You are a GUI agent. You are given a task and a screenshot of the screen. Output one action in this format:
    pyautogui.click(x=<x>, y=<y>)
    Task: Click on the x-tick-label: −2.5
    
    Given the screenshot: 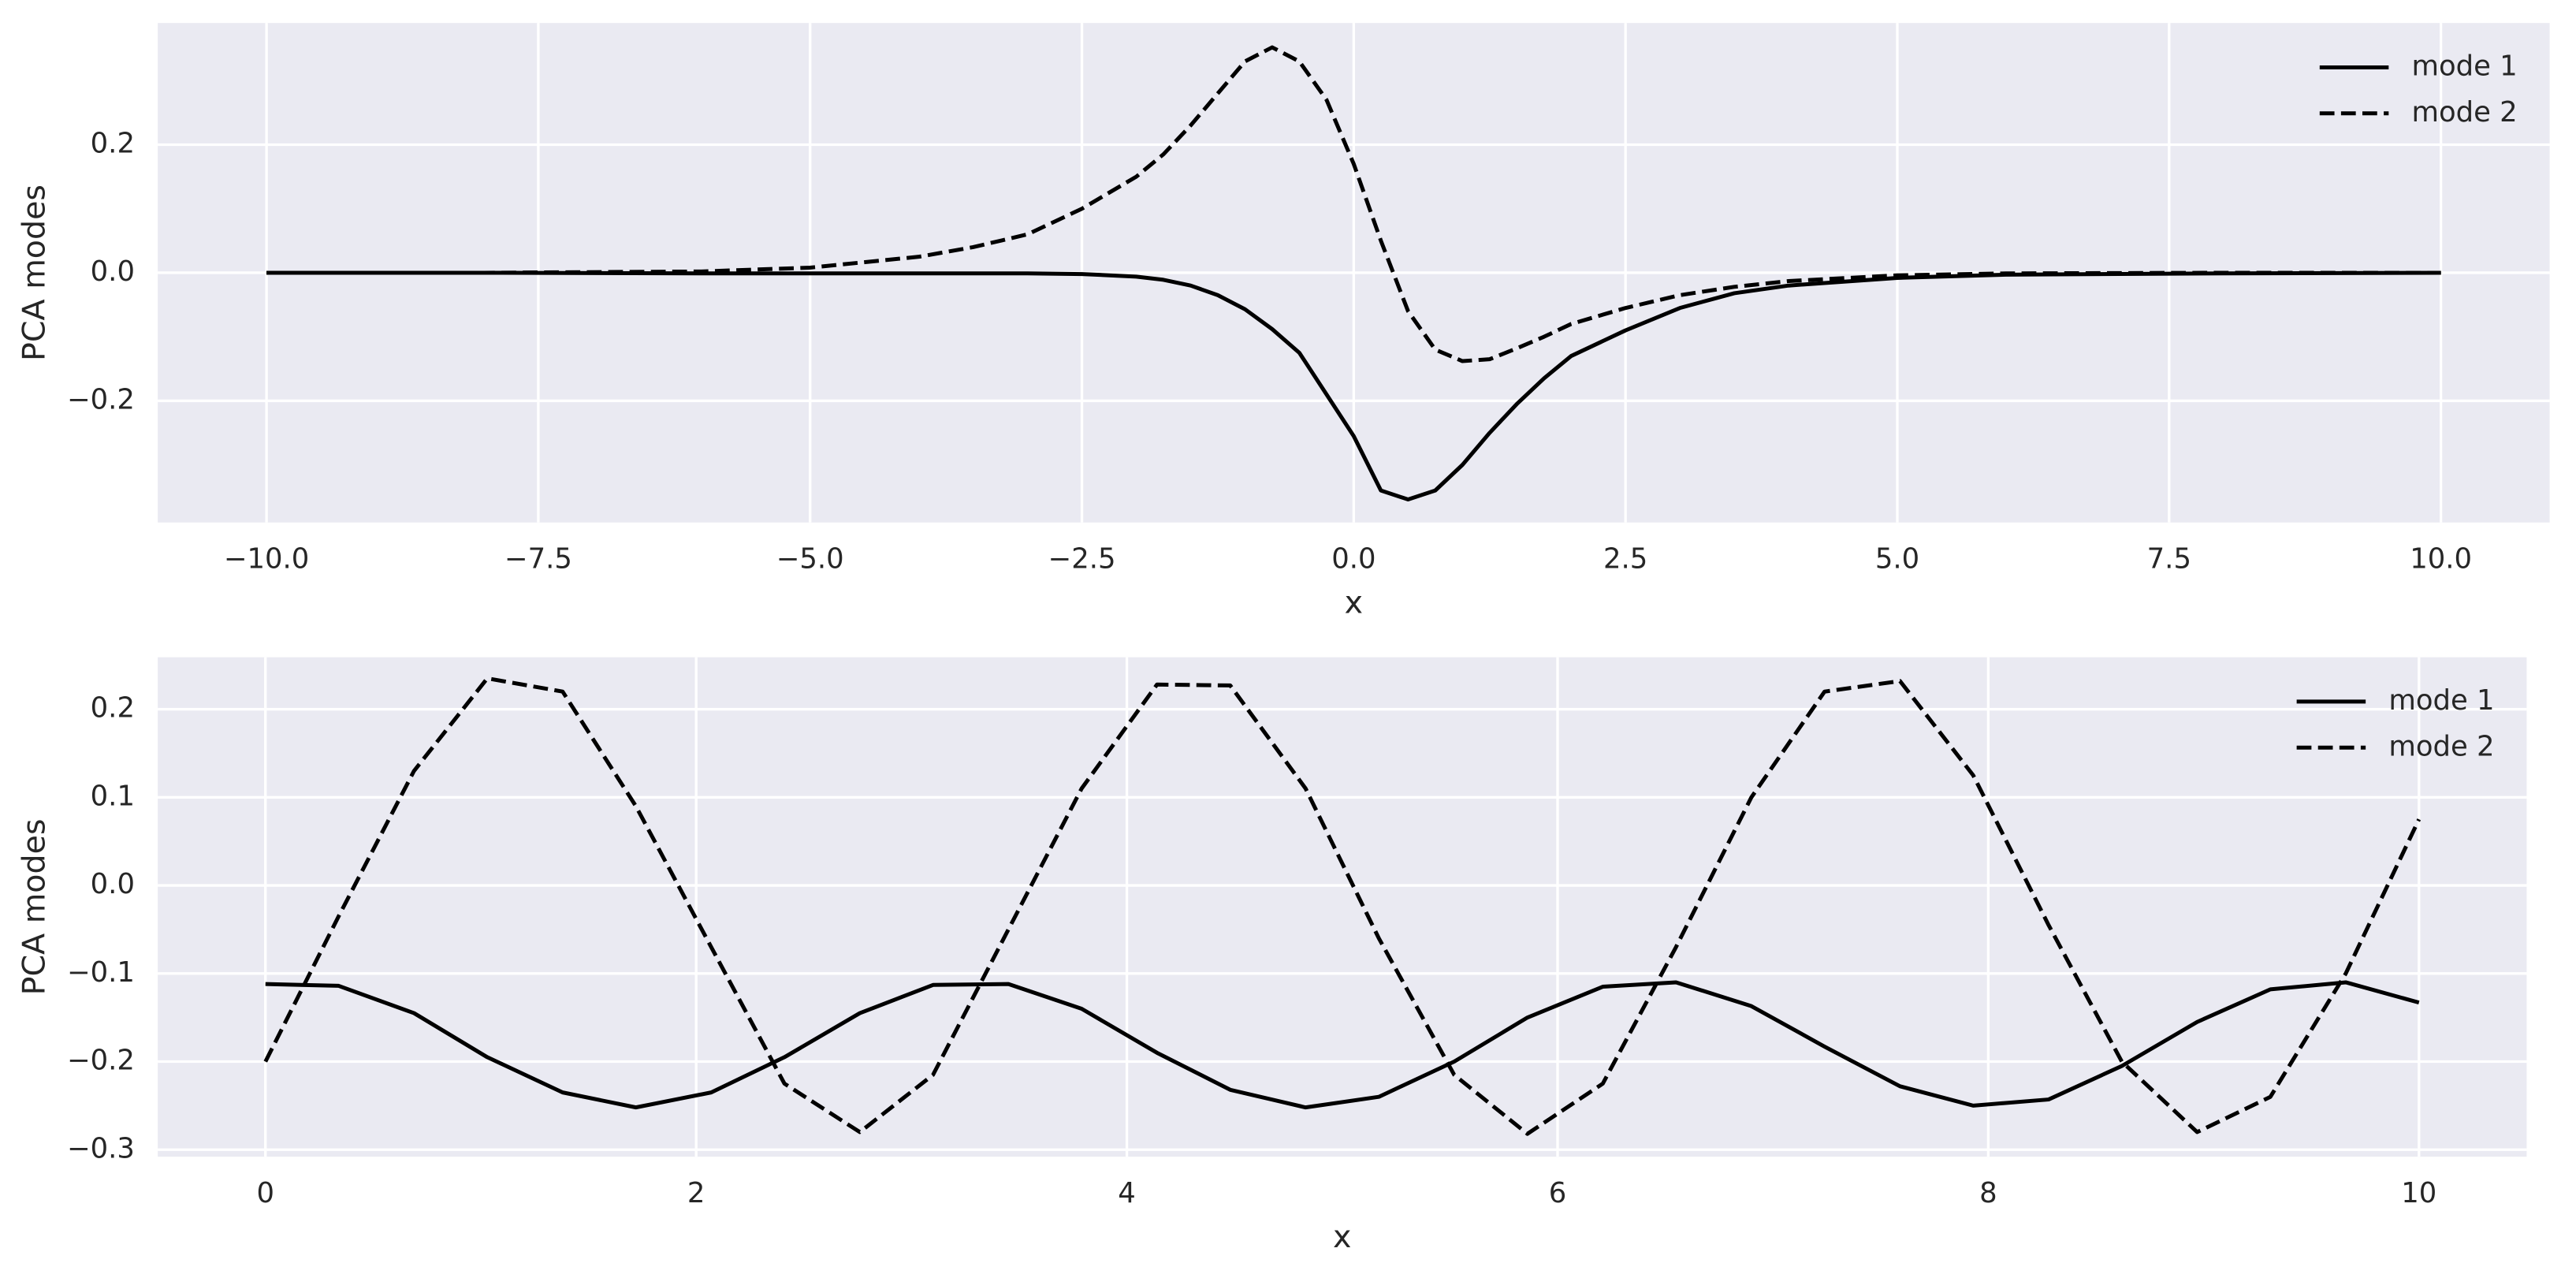 What is the action you would take?
    pyautogui.click(x=1082, y=559)
    